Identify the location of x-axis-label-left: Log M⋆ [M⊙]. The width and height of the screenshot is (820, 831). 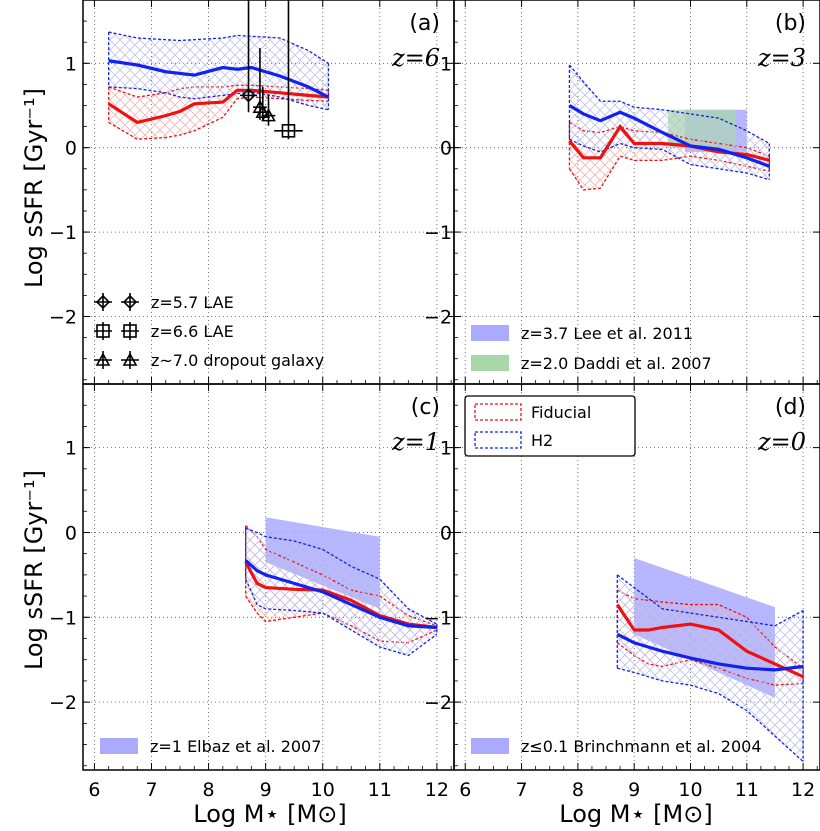
(269, 814).